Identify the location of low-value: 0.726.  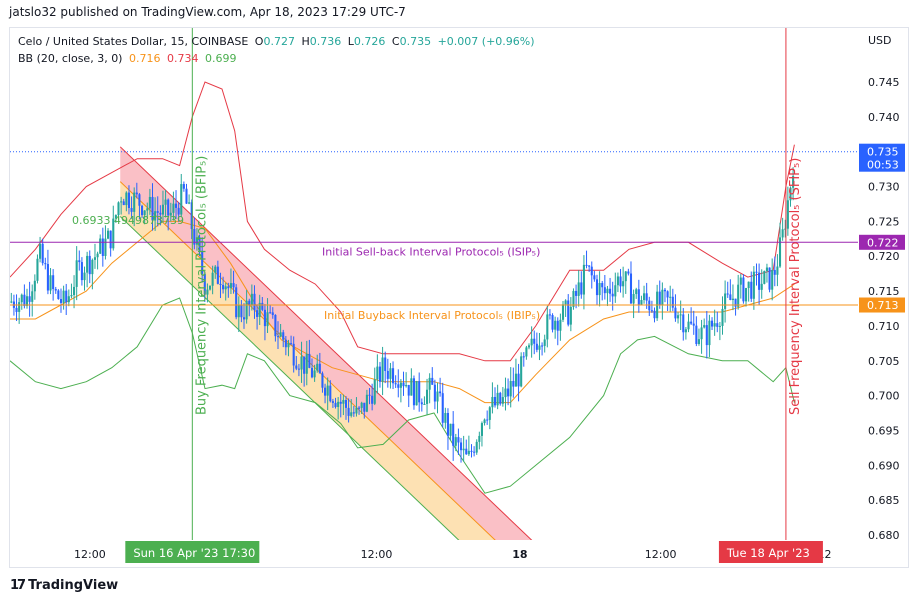
(369, 41).